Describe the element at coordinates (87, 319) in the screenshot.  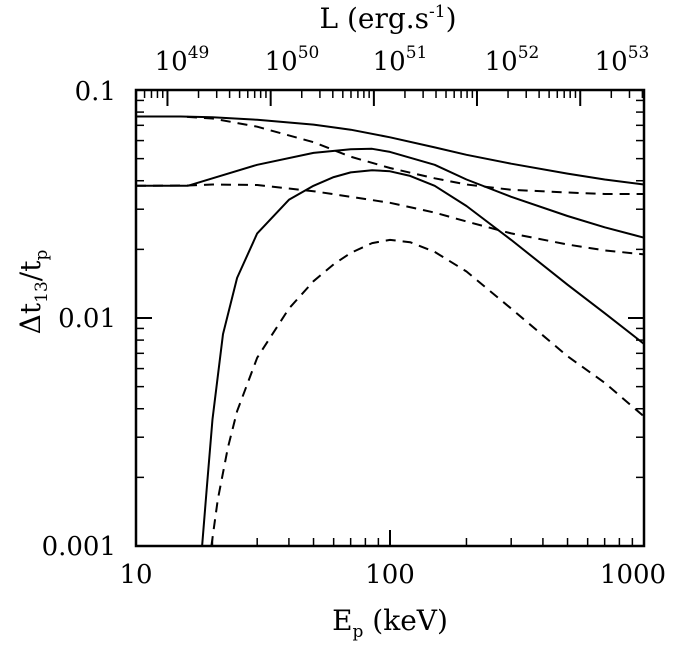
I see `y-tick-label: 0.01` at that location.